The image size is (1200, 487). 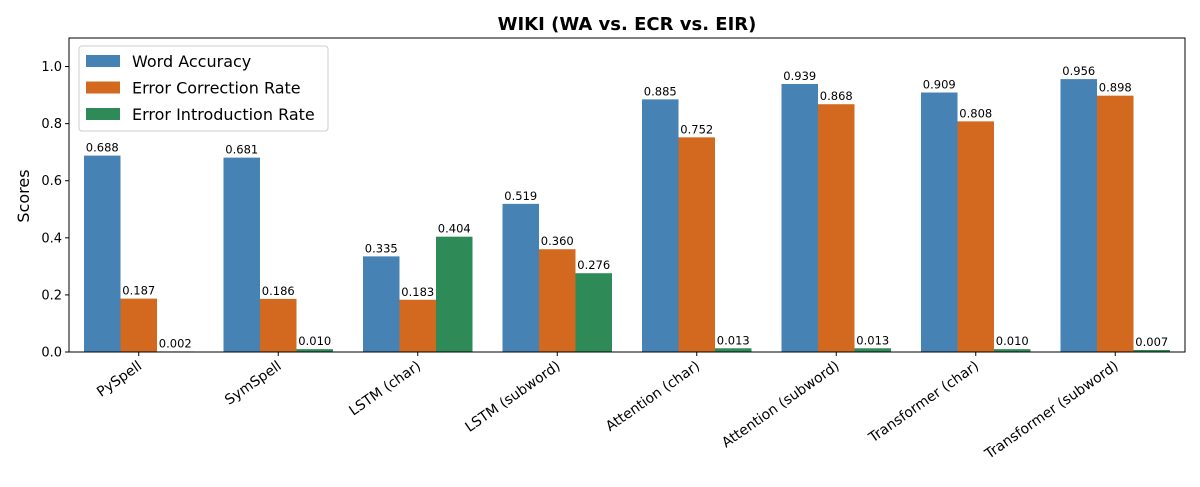 What do you see at coordinates (175, 343) in the screenshot?
I see `data-label: 0.002` at bounding box center [175, 343].